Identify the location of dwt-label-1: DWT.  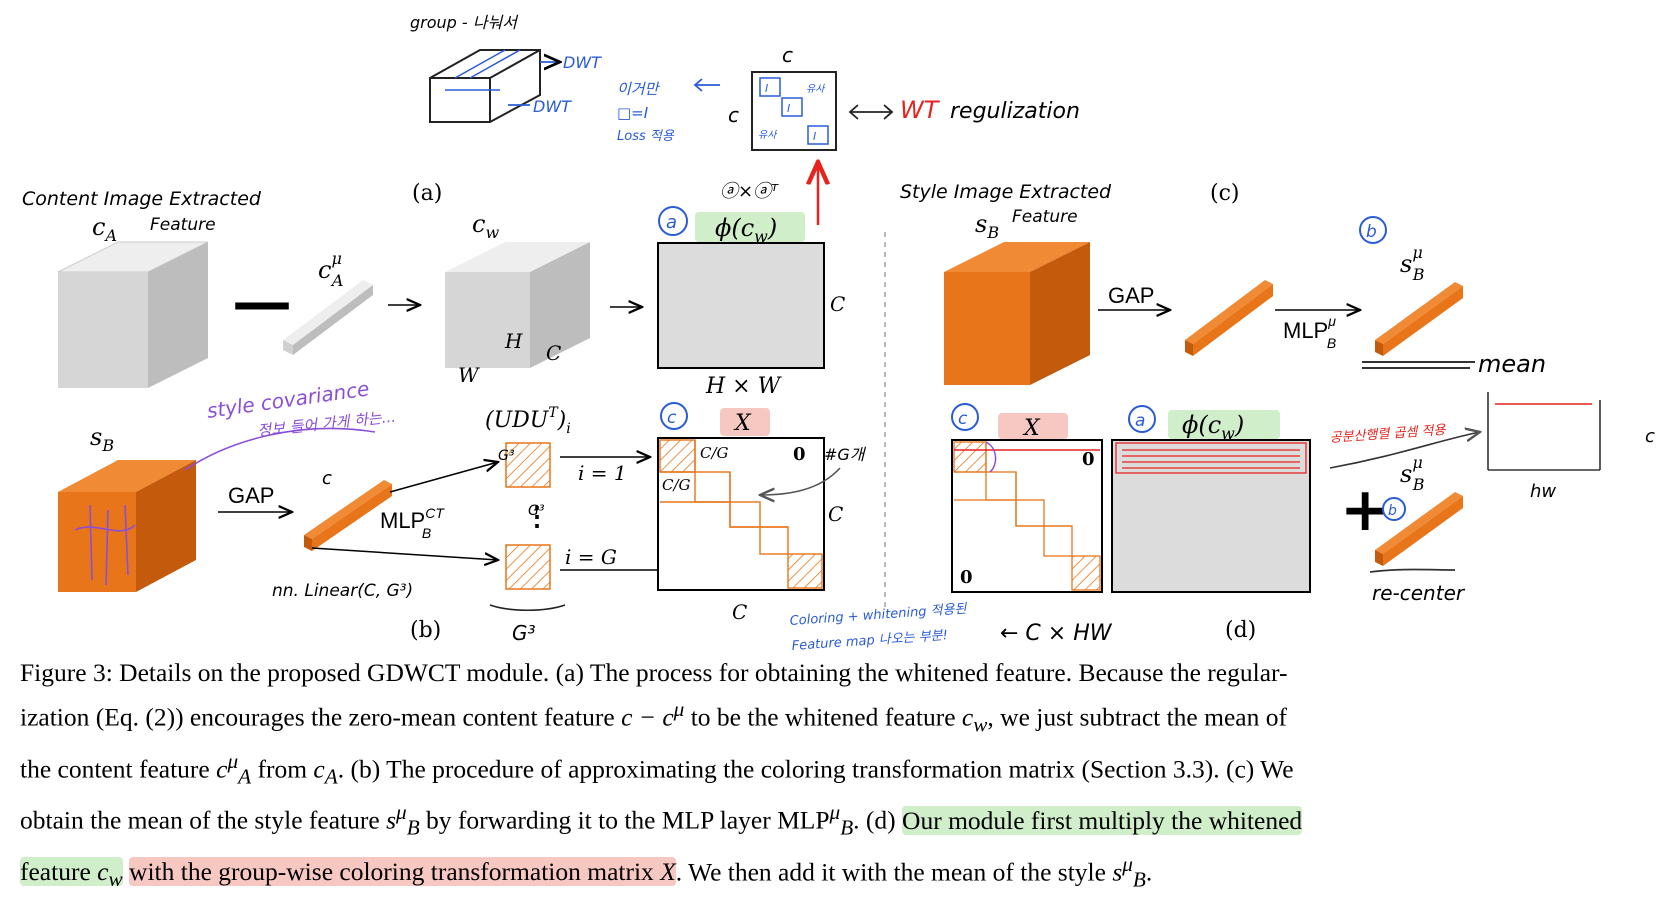
(582, 62).